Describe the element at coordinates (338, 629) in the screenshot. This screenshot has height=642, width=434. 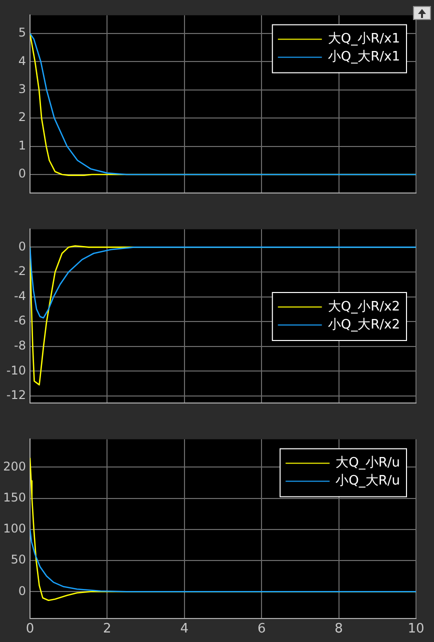
I see `x-tick-label: 8` at that location.